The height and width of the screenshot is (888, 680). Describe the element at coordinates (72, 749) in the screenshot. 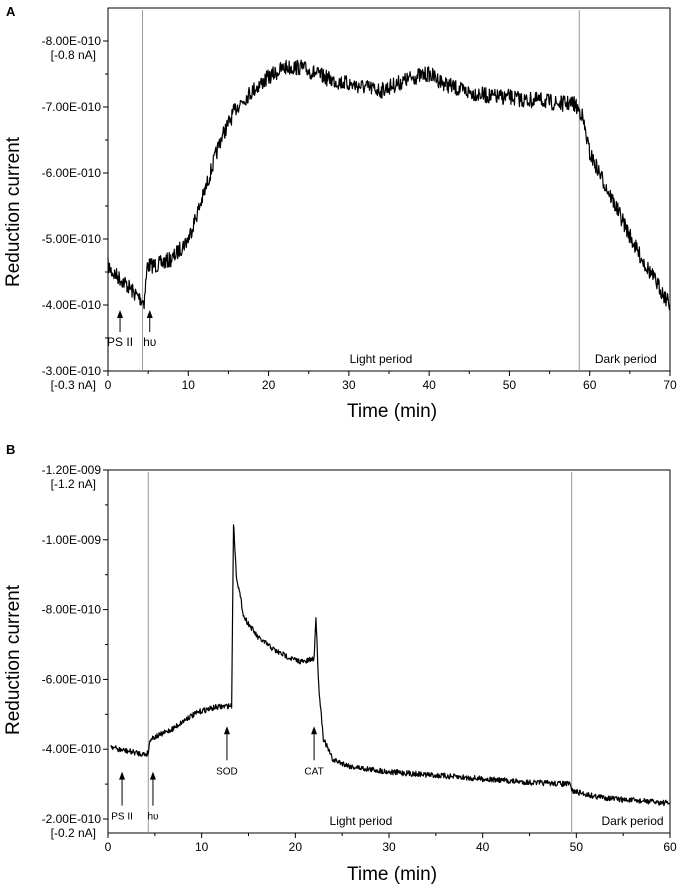

I see `panel-b-y-tick-label: -4.00E-010` at that location.